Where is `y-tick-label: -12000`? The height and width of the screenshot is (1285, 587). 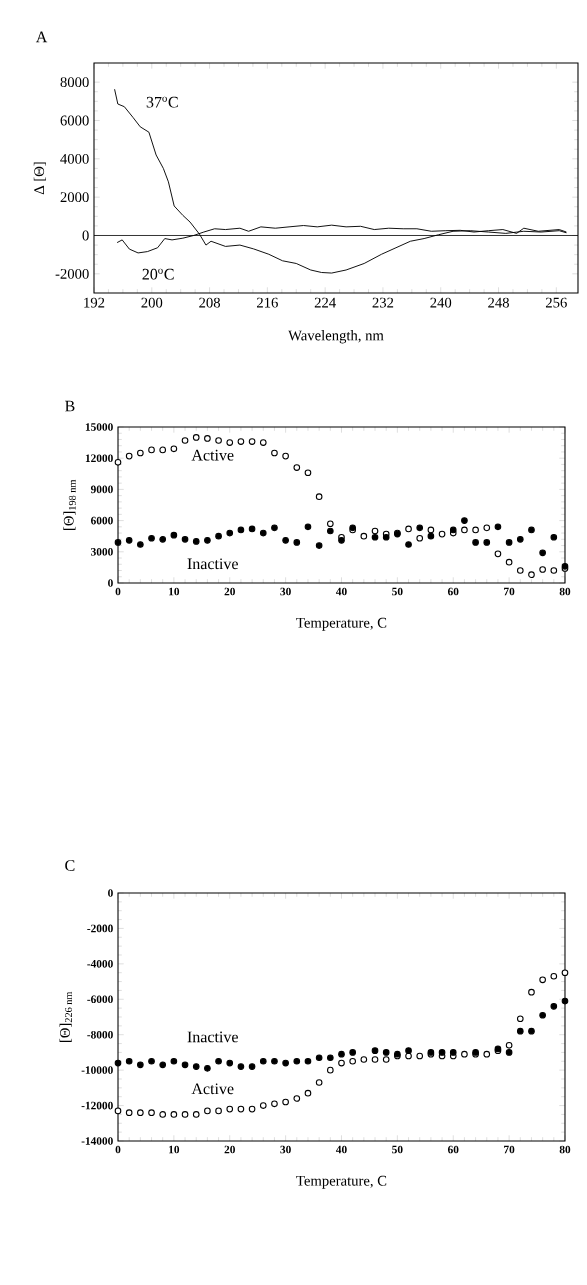
y-tick-label: -12000 is located at coordinates (97, 1105).